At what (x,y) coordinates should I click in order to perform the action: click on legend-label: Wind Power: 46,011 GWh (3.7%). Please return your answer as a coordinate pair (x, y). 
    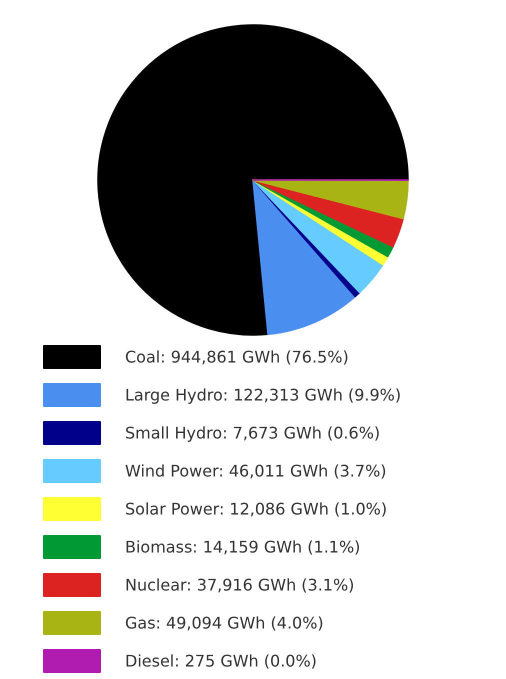
    Looking at the image, I should click on (256, 471).